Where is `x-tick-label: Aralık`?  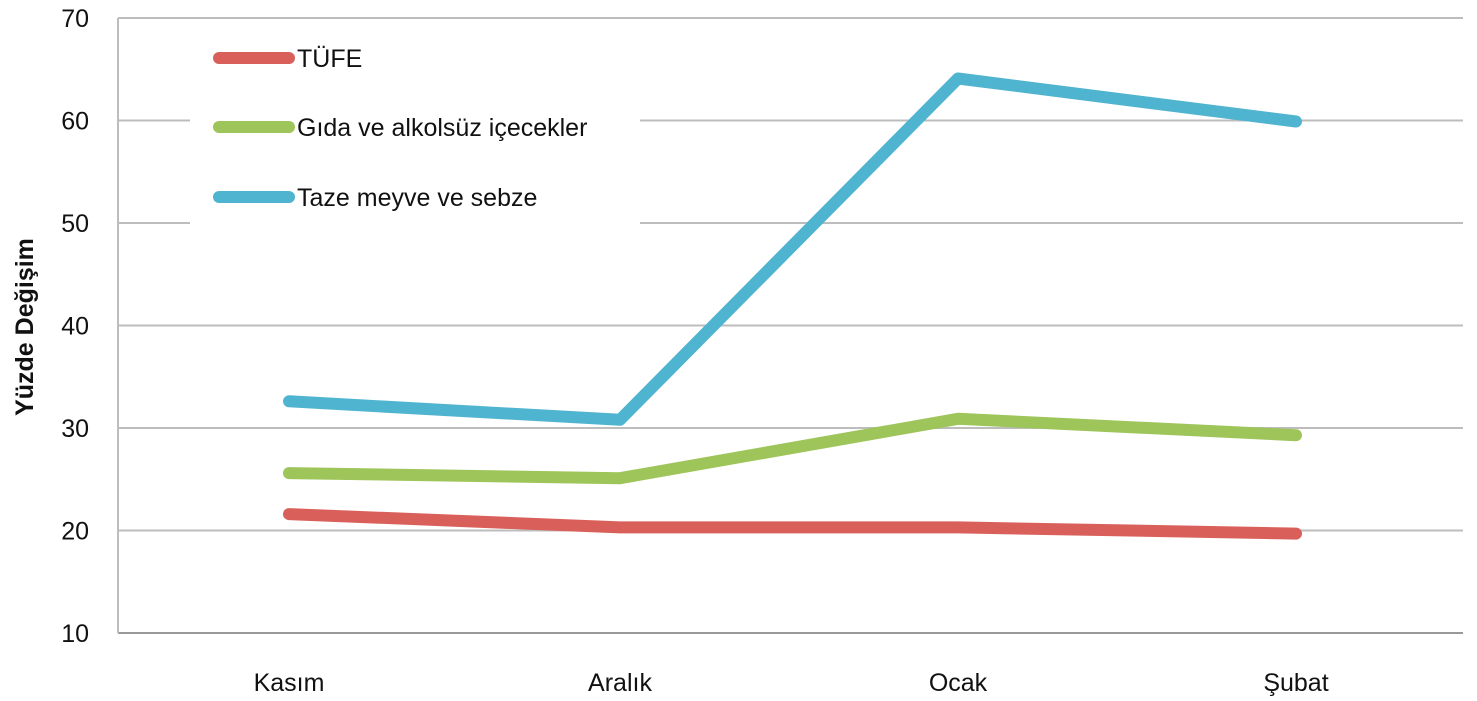 x-tick-label: Aralık is located at coordinates (620, 683).